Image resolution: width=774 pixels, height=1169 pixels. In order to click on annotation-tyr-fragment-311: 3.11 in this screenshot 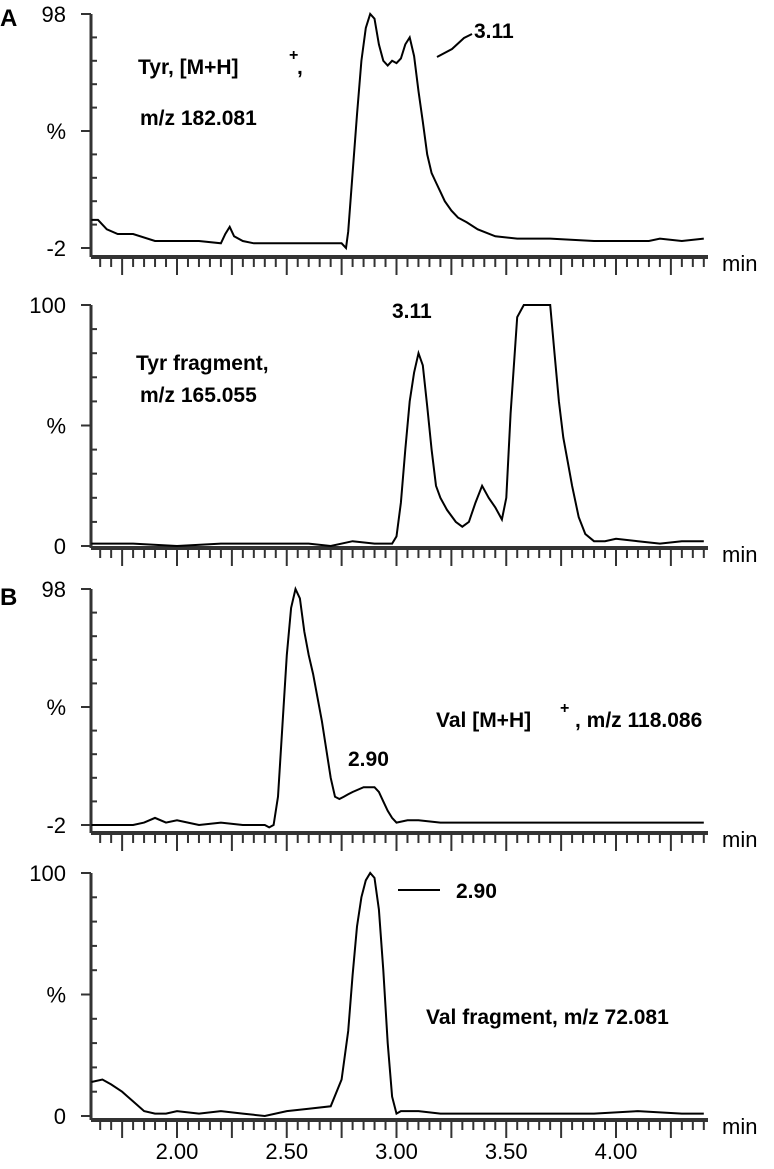, I will do `click(412, 311)`.